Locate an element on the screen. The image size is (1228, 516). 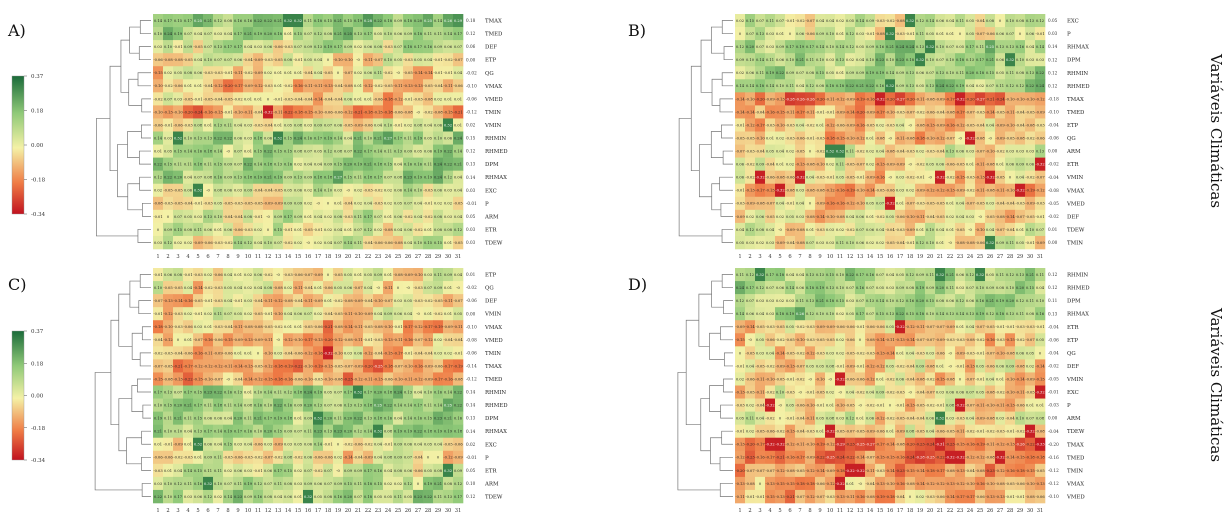
x-tick-label: 22 is located at coordinates (950, 511).